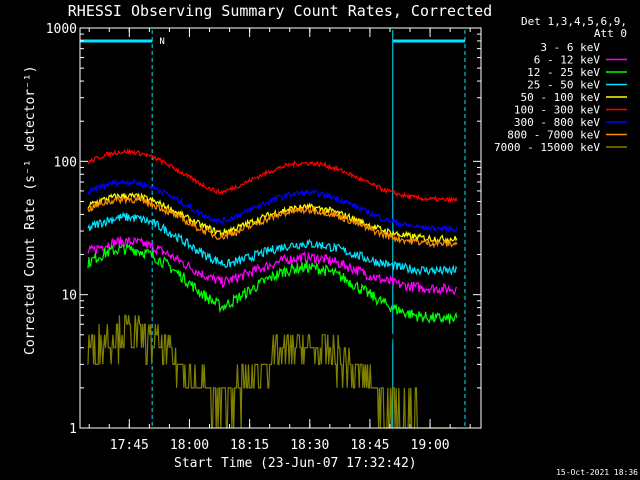 Image resolution: width=640 pixels, height=480 pixels. Describe the element at coordinates (547, 147) in the screenshot. I see `legend-entry-label: 7000 - 15000 keV` at that location.